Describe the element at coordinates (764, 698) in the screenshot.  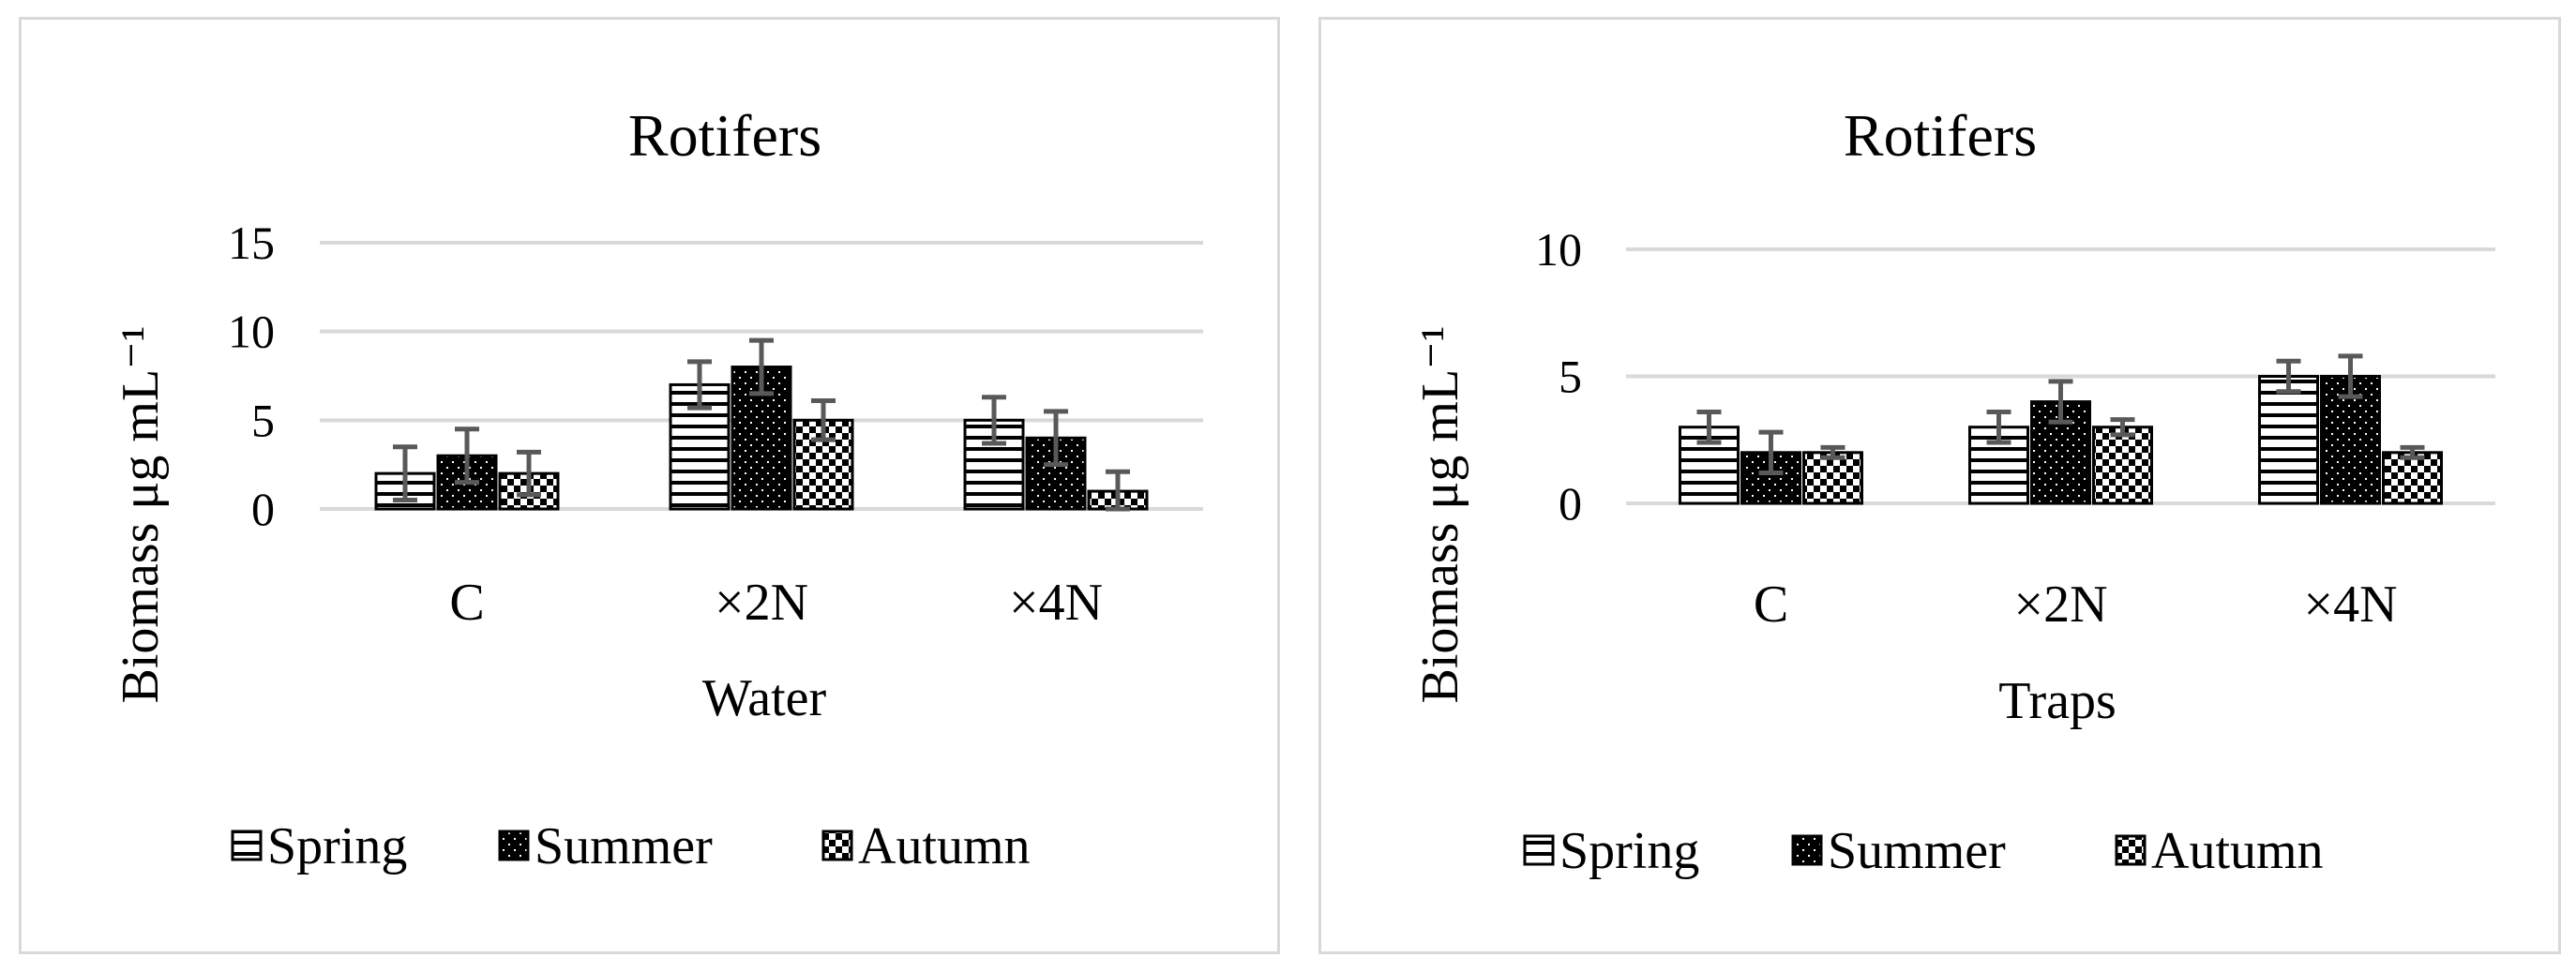
I see `x-axis-title: Water` at that location.